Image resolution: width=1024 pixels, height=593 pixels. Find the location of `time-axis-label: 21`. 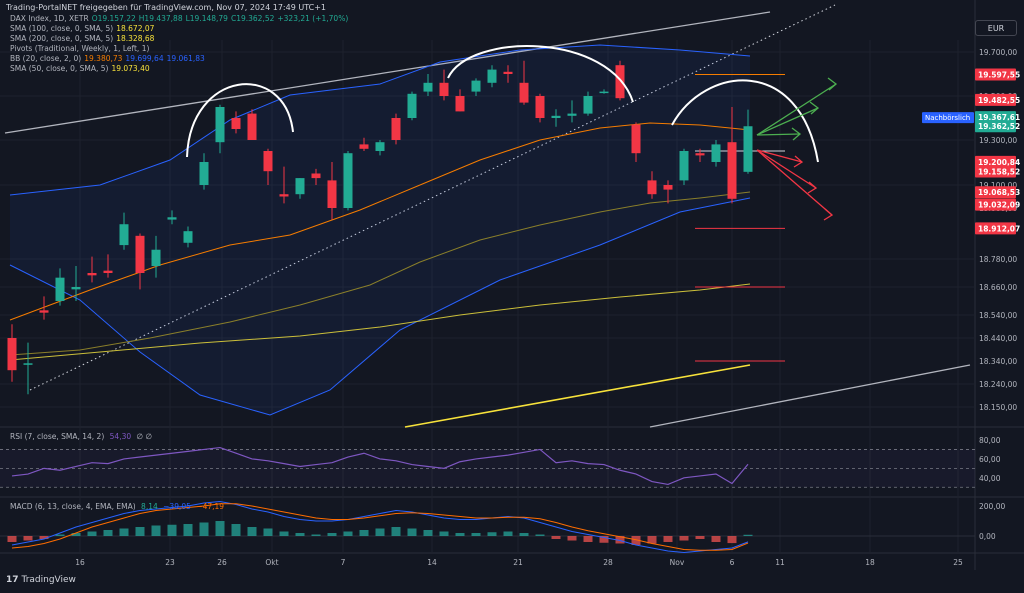

time-axis-label: 21 is located at coordinates (518, 562).